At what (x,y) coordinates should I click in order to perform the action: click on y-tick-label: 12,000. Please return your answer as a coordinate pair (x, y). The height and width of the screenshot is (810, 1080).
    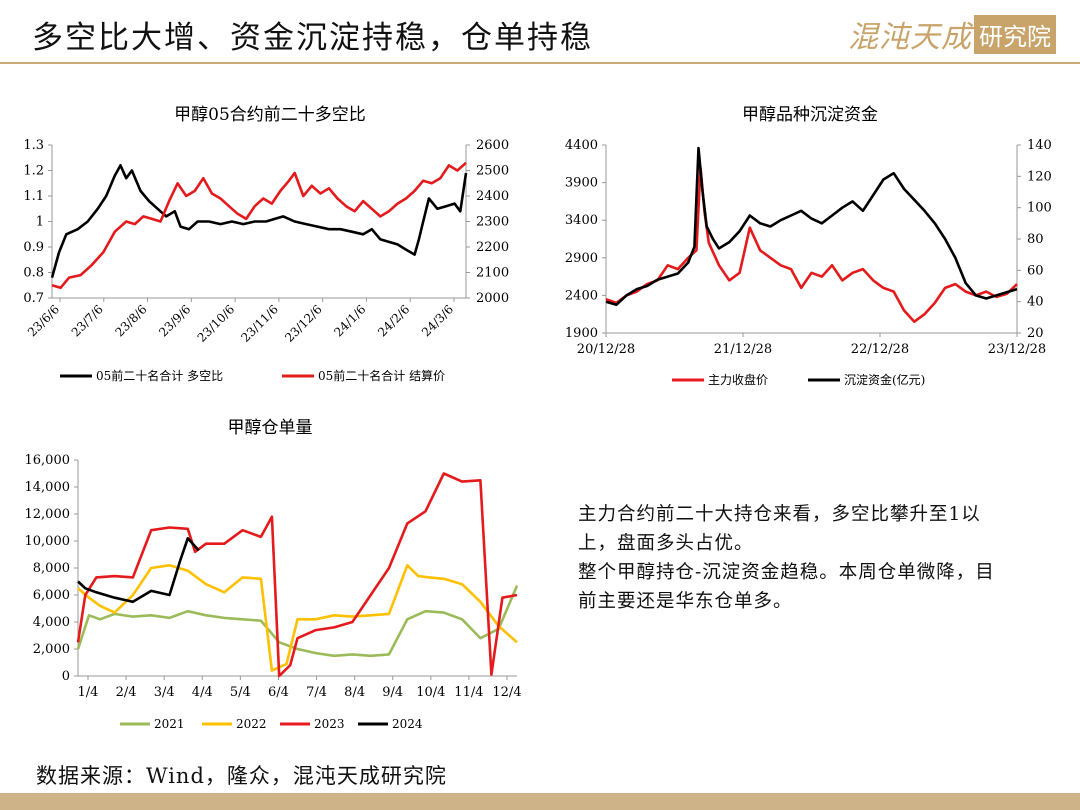
    Looking at the image, I should click on (48, 514).